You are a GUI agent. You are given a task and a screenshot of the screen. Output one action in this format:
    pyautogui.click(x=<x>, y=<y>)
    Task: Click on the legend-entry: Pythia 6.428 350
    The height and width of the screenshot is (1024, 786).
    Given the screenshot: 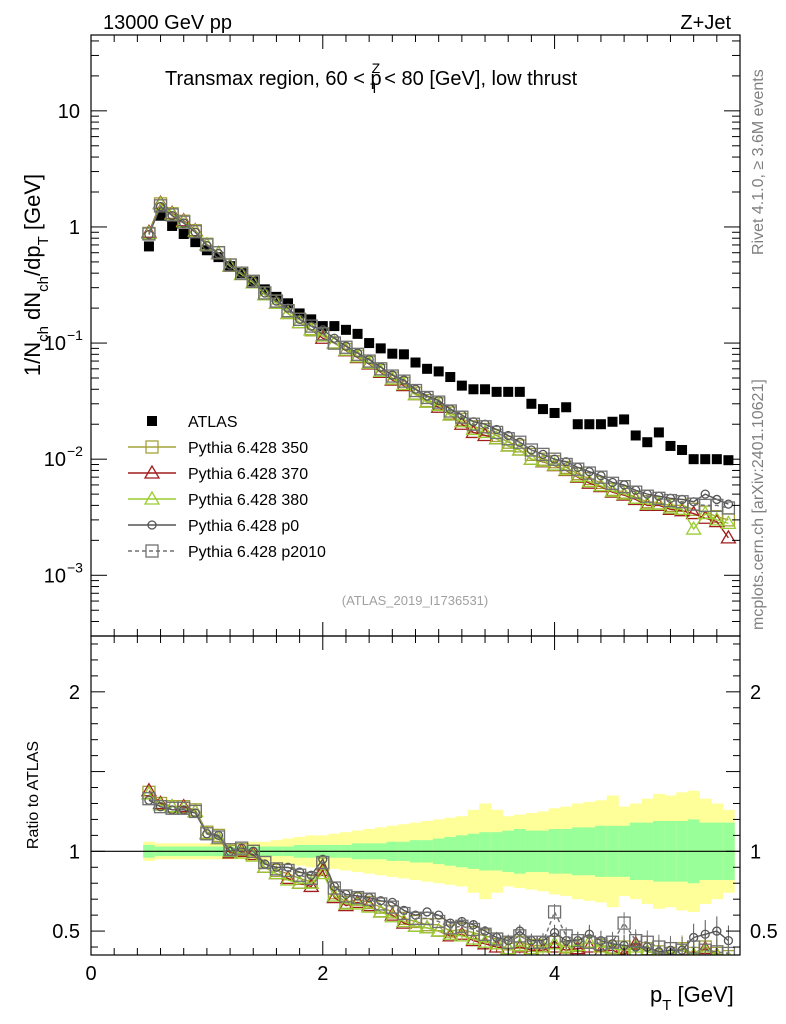 What is the action you would take?
    pyautogui.click(x=218, y=448)
    